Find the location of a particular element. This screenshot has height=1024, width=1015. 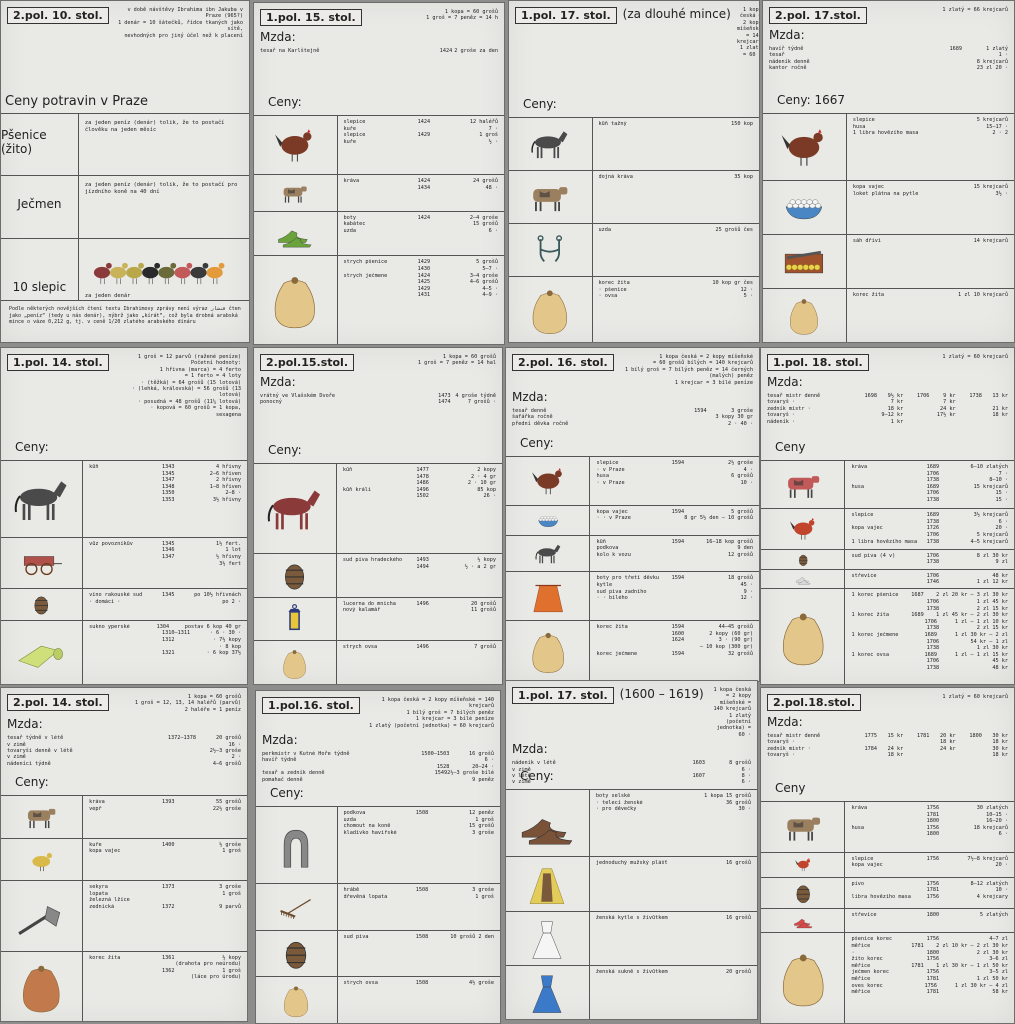

price: 1 zl 45 kr is located at coordinates (992, 602).